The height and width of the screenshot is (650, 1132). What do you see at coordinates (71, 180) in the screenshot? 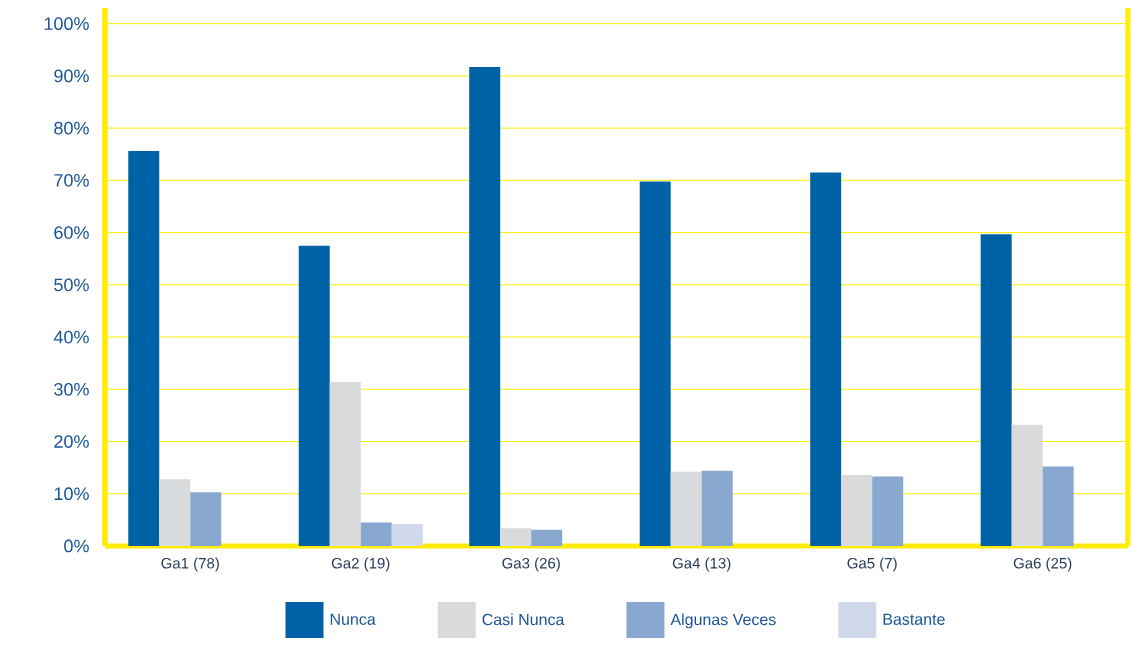
I see `y-tick-label: 70%` at bounding box center [71, 180].